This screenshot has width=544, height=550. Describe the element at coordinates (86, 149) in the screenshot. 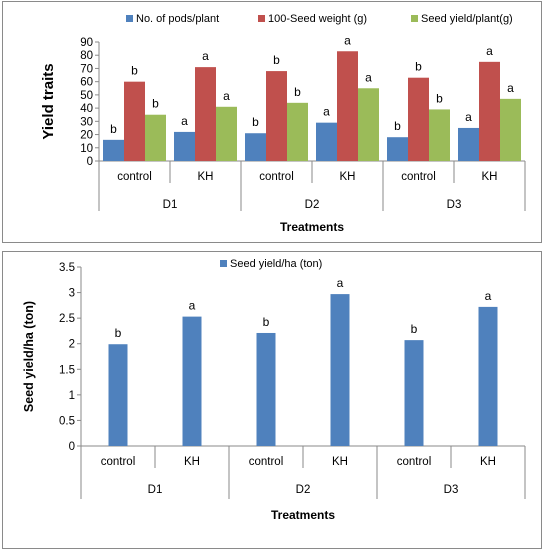

I see `y-tick-label: 10` at that location.